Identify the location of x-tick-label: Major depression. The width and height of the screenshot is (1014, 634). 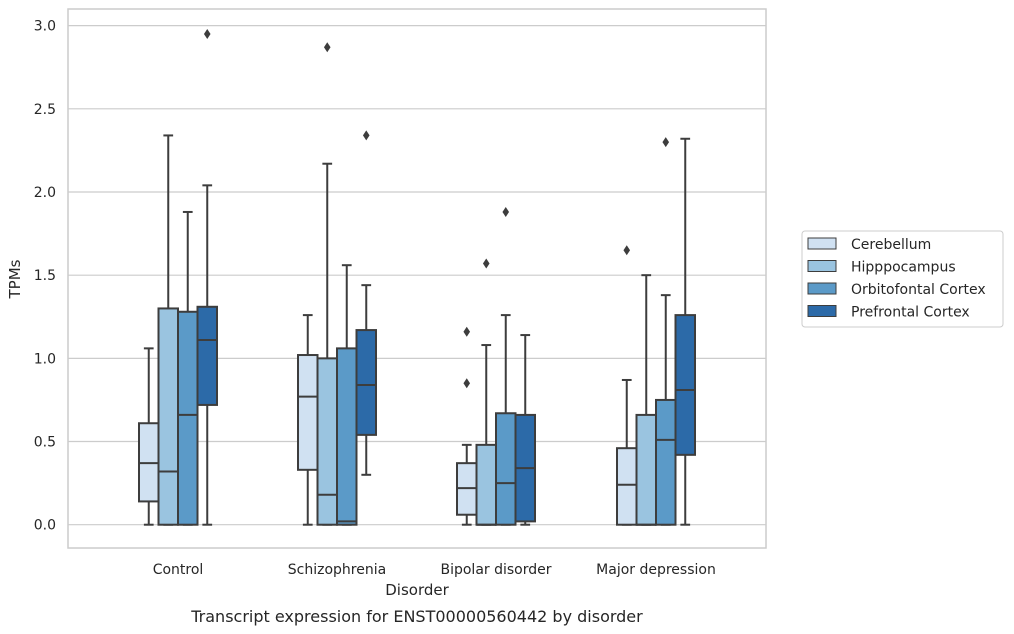
(656, 570).